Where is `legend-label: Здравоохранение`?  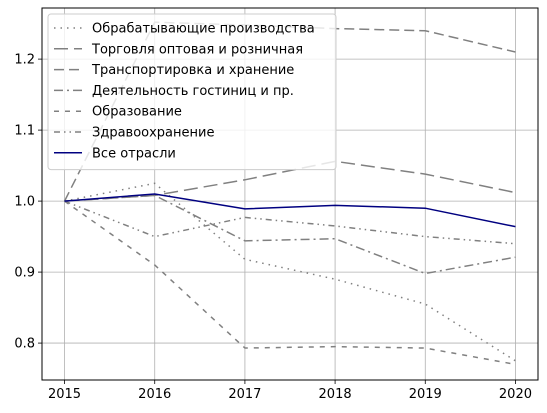
legend-label: Здравоохранение is located at coordinates (153, 133).